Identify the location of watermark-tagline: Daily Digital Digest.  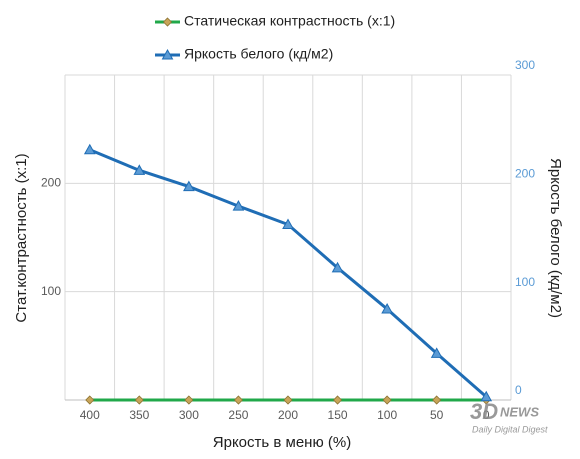
(510, 429).